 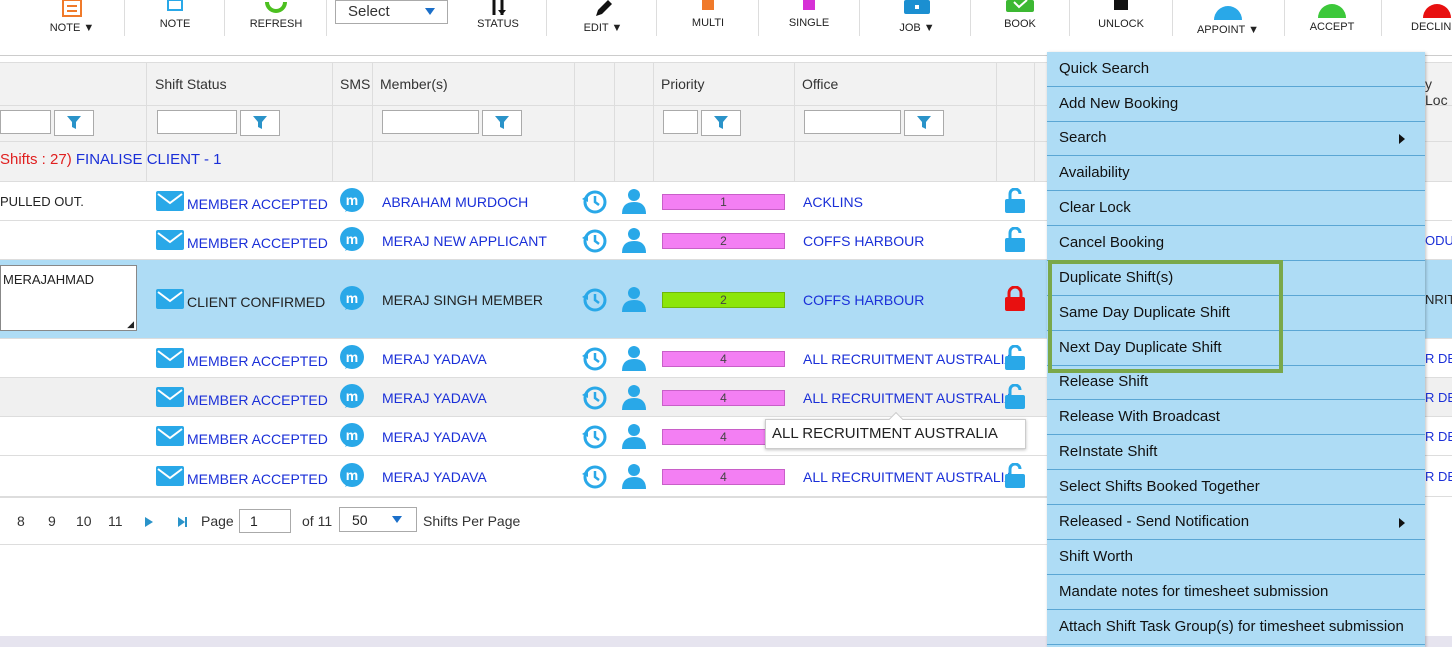 I want to click on menu-item-quick-search: Quick Search, so click(x=1236, y=69).